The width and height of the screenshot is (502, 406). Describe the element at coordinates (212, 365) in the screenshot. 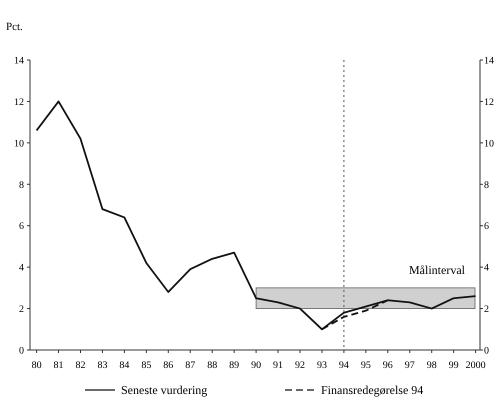

I see `x-tick-label: 88` at that location.